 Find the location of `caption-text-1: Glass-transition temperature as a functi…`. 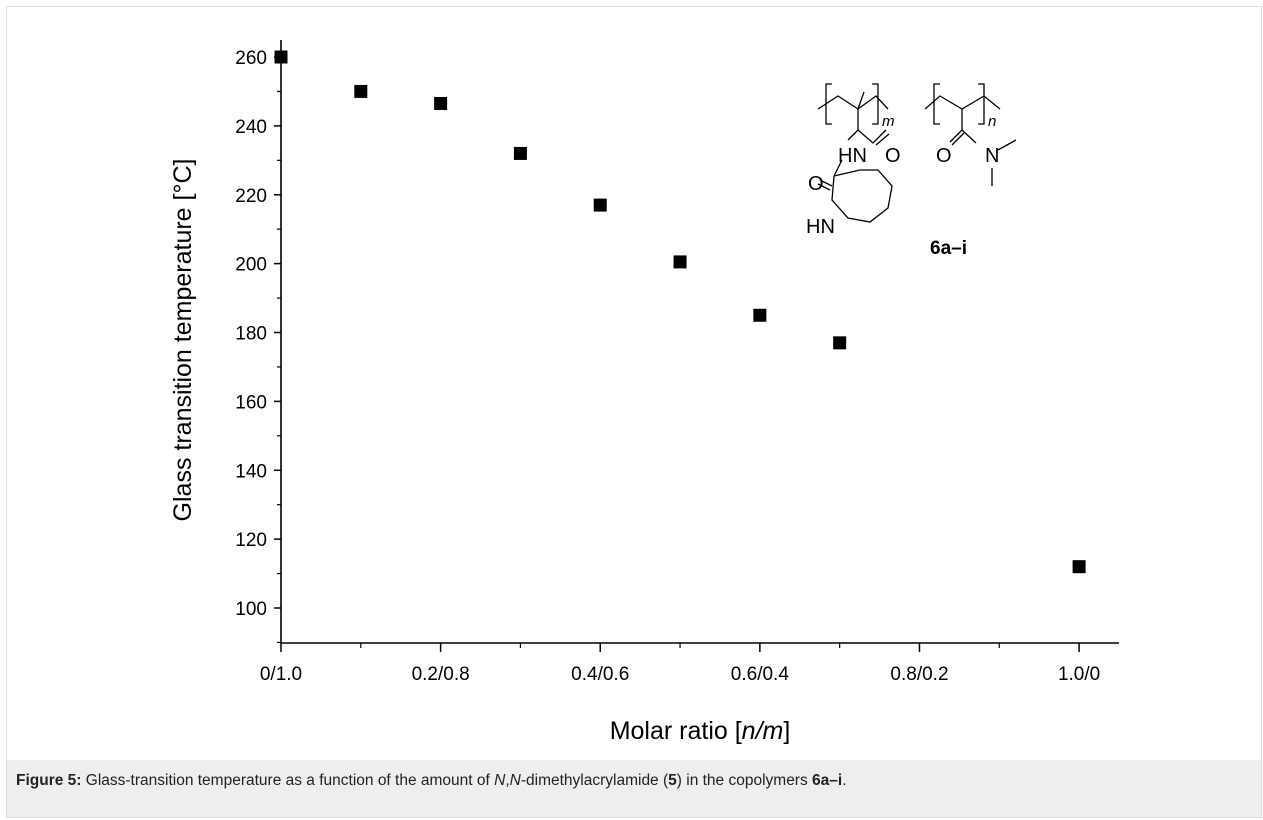

caption-text-1: Glass-transition temperature as a functi… is located at coordinates (288, 780).